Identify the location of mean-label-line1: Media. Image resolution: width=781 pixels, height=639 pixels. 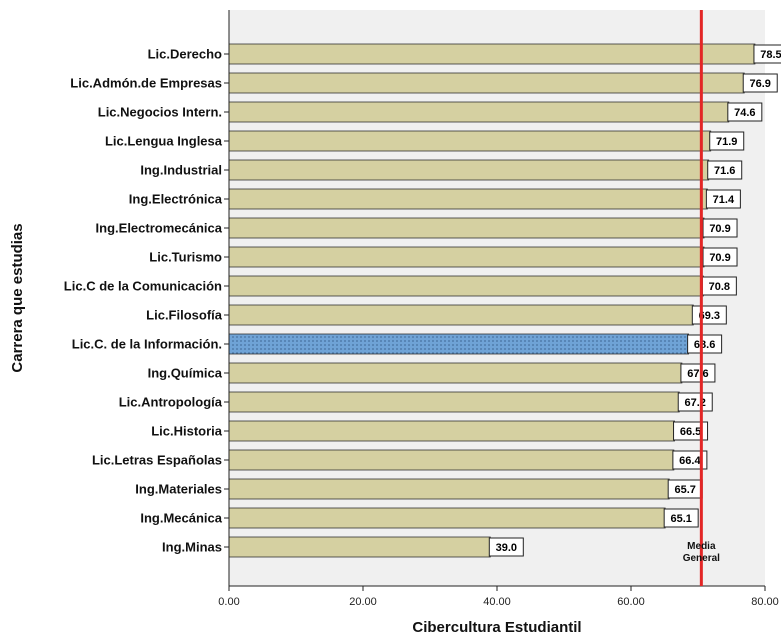
(701, 546).